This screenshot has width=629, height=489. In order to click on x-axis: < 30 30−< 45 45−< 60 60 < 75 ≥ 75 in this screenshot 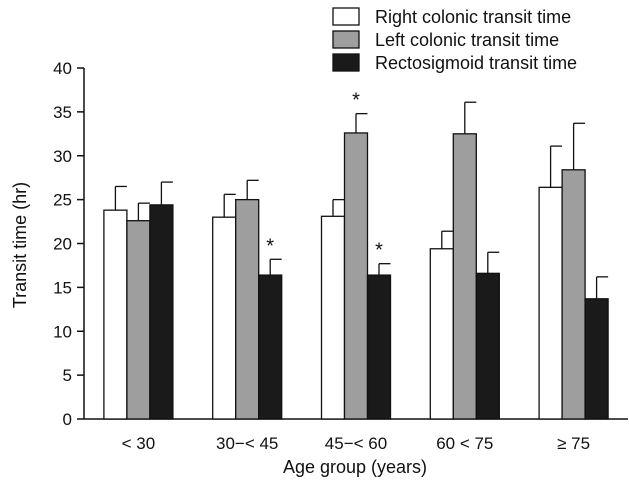, I will do `click(356, 435)`.